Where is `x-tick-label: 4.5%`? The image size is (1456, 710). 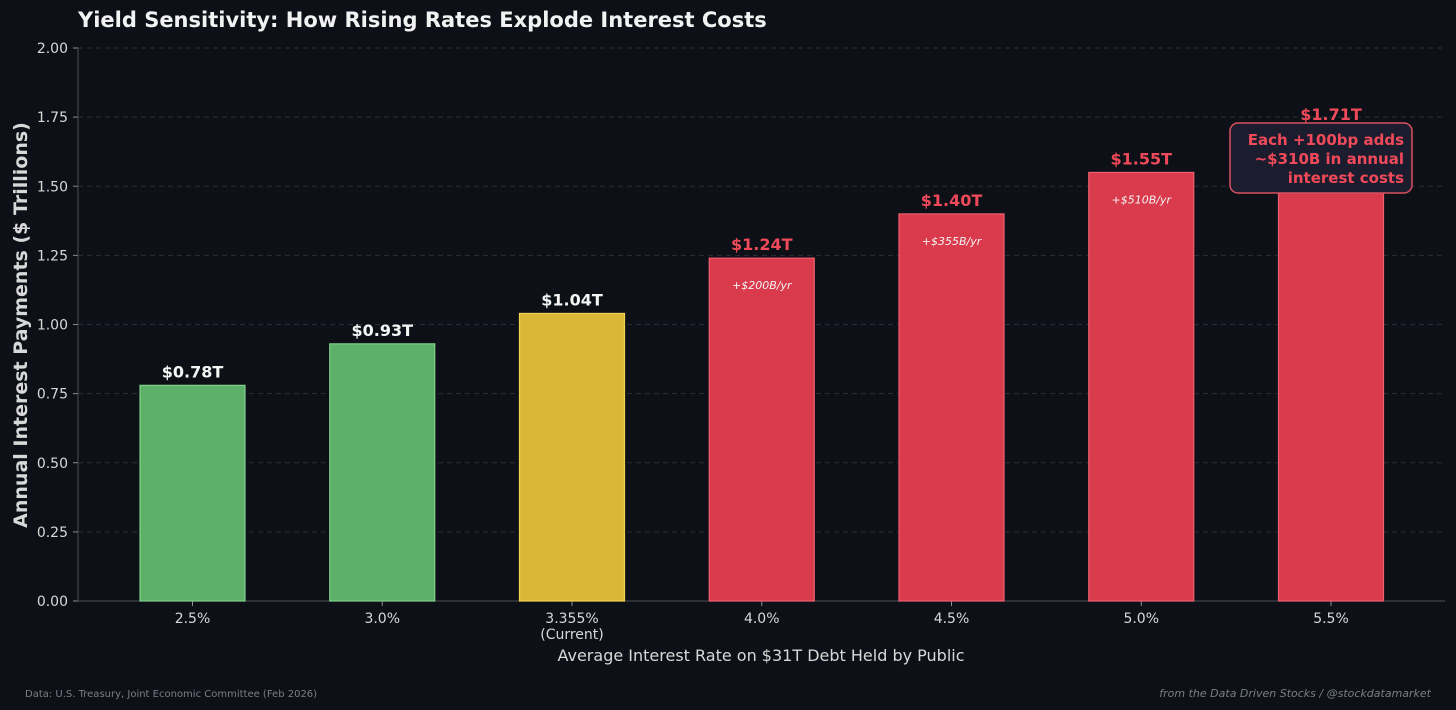 x-tick-label: 4.5% is located at coordinates (952, 619).